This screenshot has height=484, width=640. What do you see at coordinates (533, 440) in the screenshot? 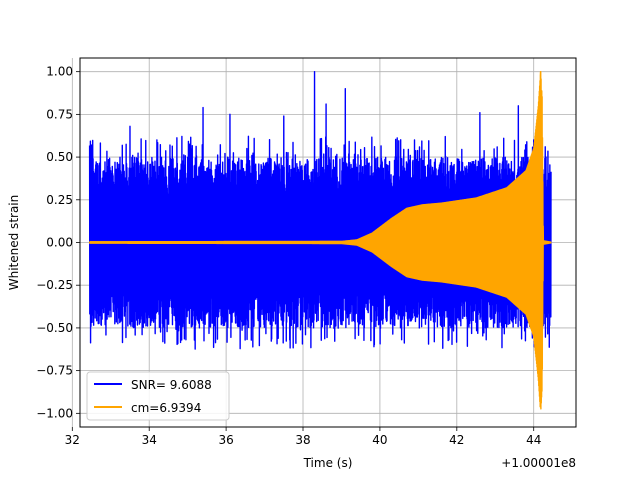
I see `x-tick-label: 44` at bounding box center [533, 440].